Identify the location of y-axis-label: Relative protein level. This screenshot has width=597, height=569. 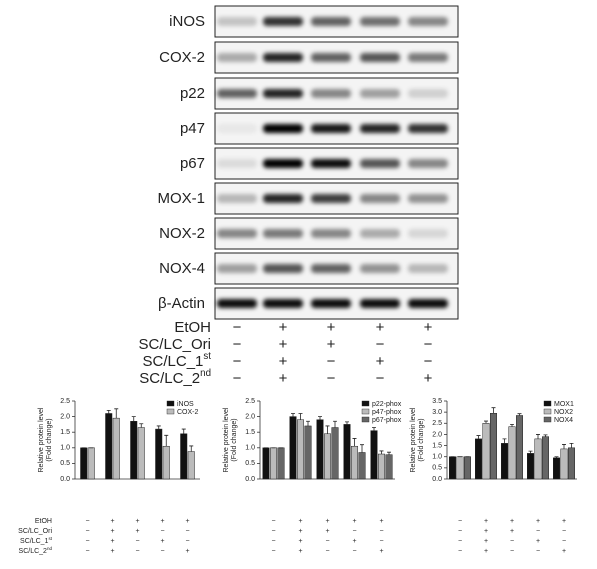
(226, 439).